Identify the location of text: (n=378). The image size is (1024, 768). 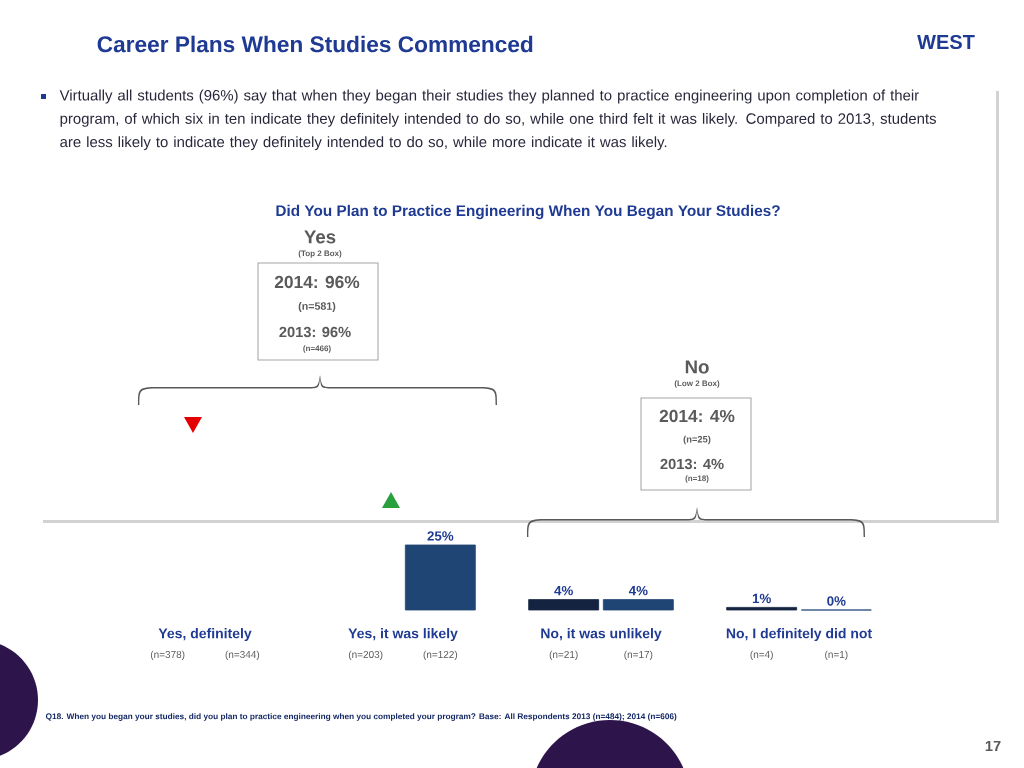
(167, 655).